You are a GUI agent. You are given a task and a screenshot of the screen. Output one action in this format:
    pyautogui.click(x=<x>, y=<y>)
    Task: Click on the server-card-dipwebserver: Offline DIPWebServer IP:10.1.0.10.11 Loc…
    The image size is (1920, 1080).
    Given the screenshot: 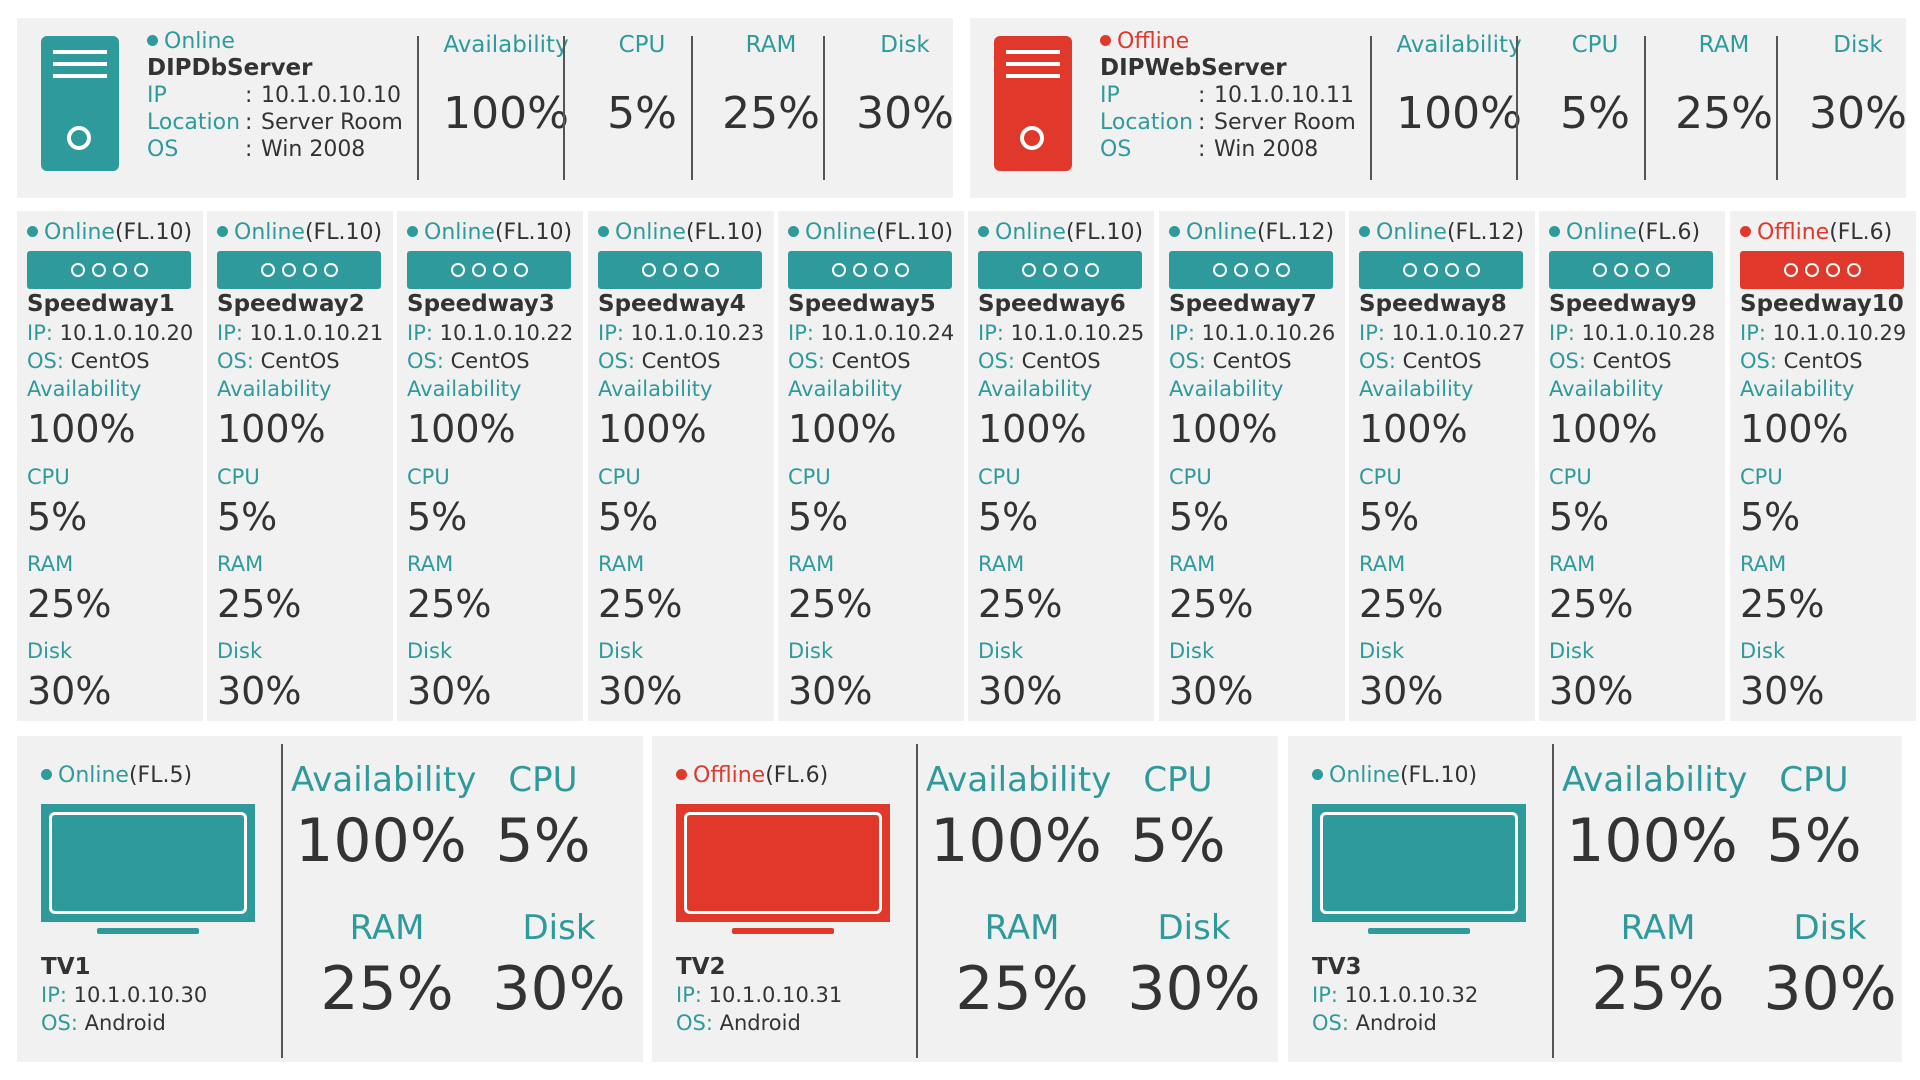 What is the action you would take?
    pyautogui.click(x=1438, y=108)
    